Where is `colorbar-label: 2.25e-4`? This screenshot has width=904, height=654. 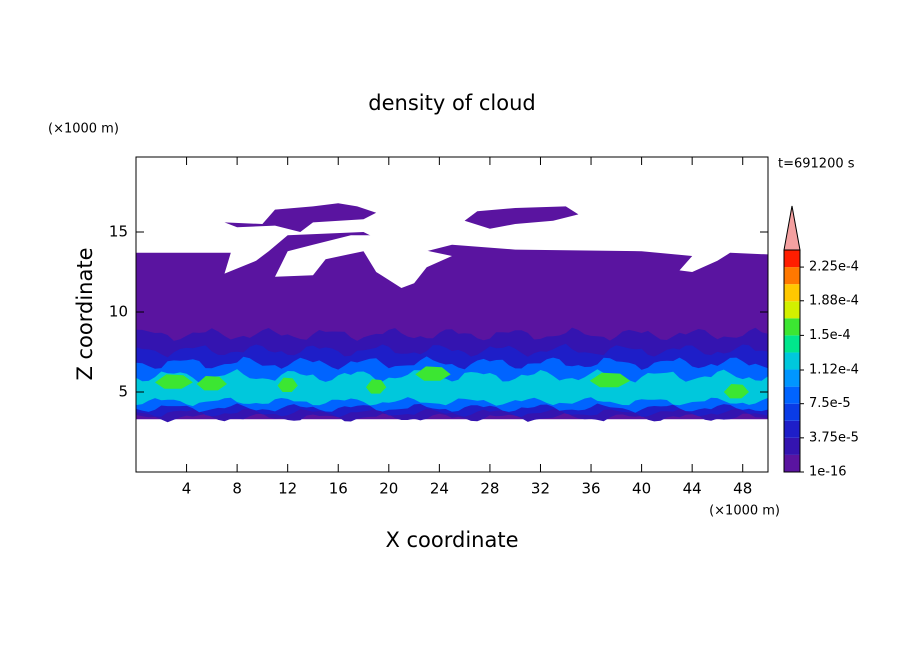
colorbar-label: 2.25e-4 is located at coordinates (834, 267).